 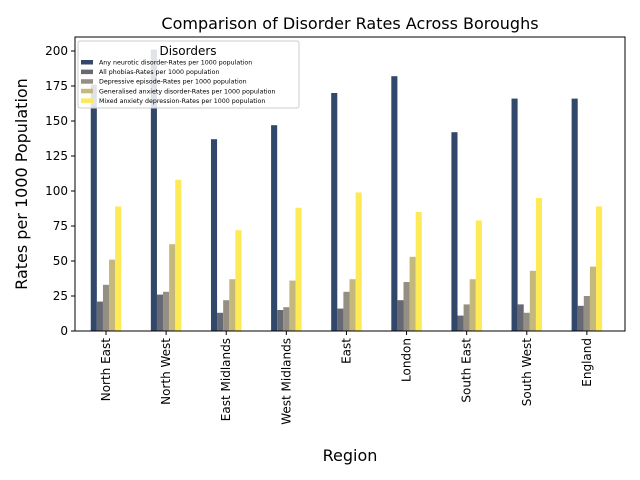 I want to click on x-tick-label: South East, so click(x=467, y=370).